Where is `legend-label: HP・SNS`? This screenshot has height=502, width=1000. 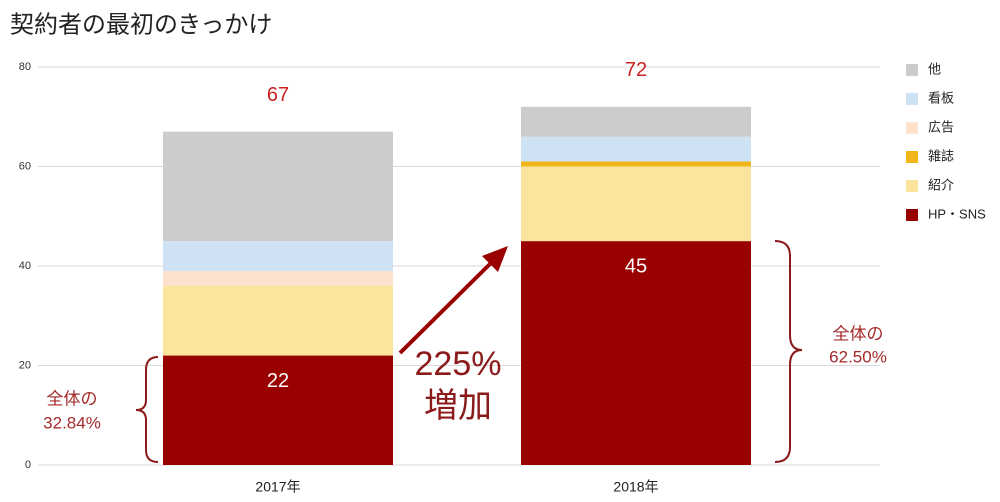 legend-label: HP・SNS is located at coordinates (957, 213).